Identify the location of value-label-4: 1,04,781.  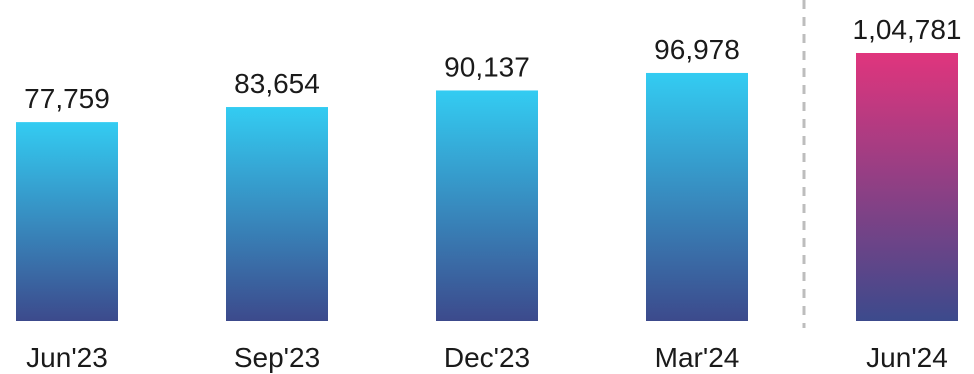
(907, 29).